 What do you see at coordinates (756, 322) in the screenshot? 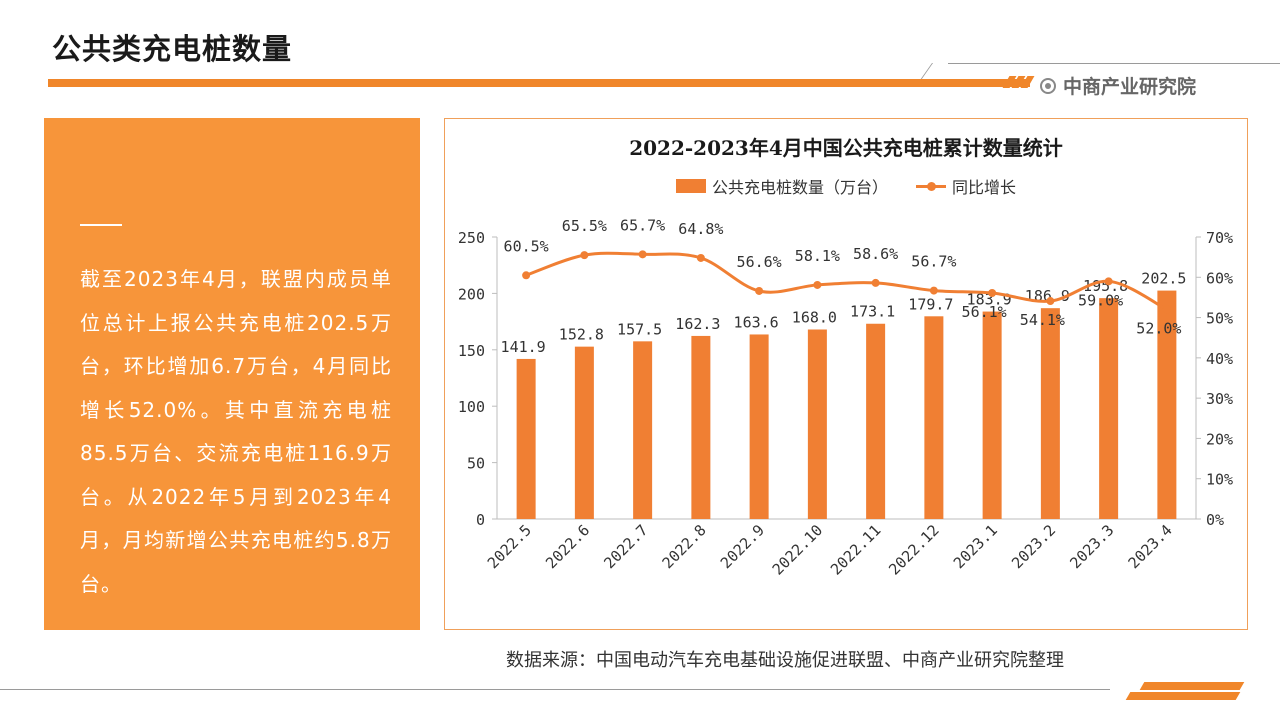
I see `bar-value-label: 163.6` at bounding box center [756, 322].